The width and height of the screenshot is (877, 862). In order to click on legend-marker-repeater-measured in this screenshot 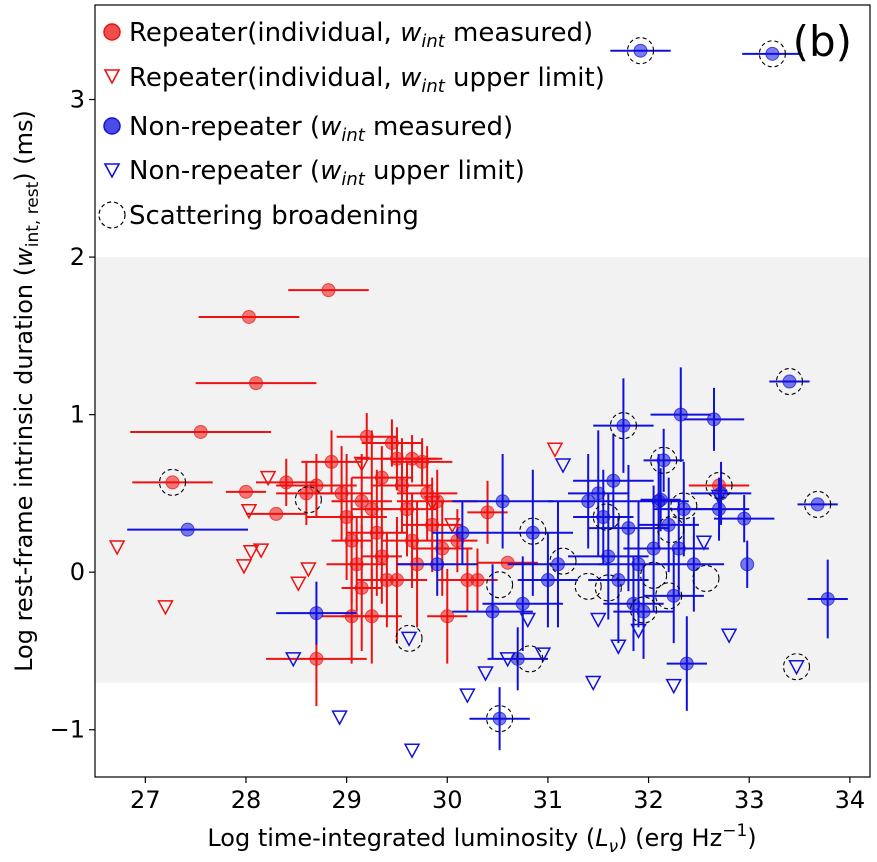, I will do `click(112, 32)`.